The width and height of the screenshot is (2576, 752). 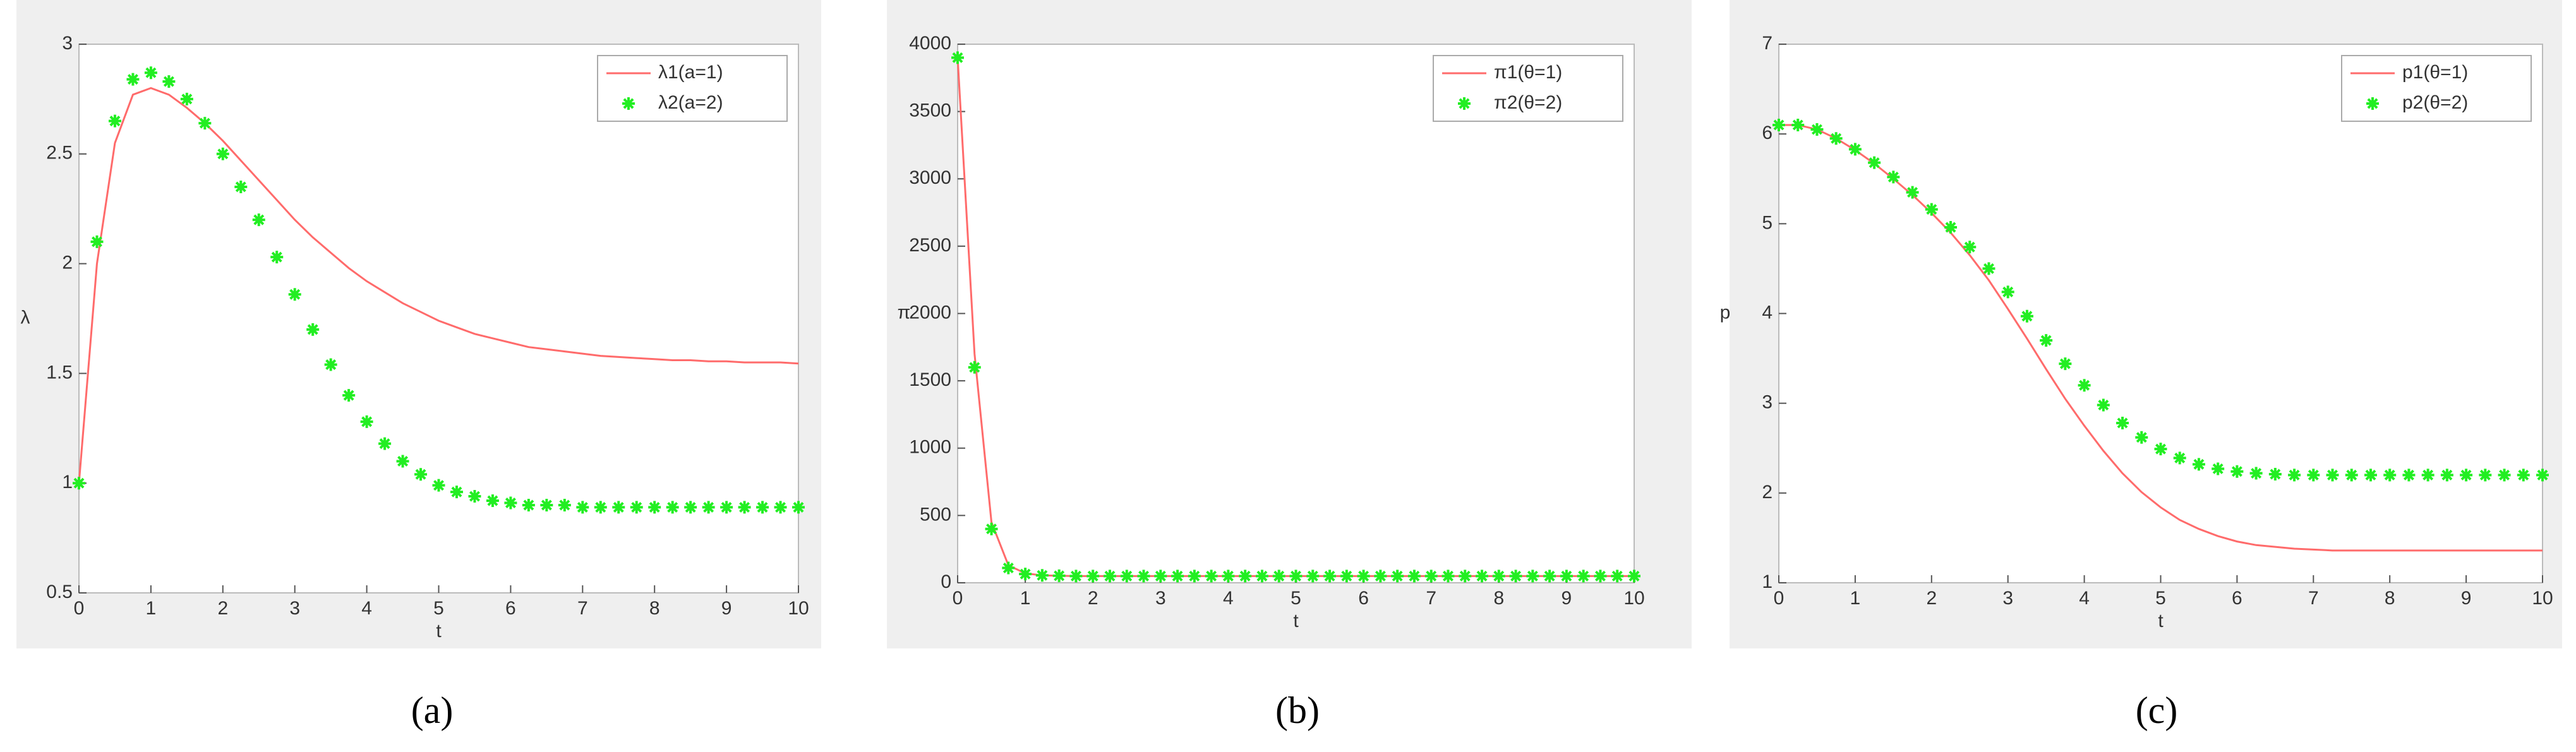 I want to click on y-tick-label: 2, so click(x=1767, y=492).